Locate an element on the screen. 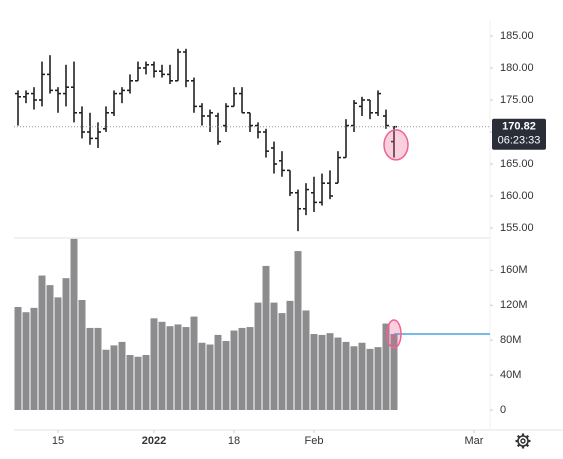 The height and width of the screenshot is (459, 563). x-tick-label: Mar is located at coordinates (474, 441).